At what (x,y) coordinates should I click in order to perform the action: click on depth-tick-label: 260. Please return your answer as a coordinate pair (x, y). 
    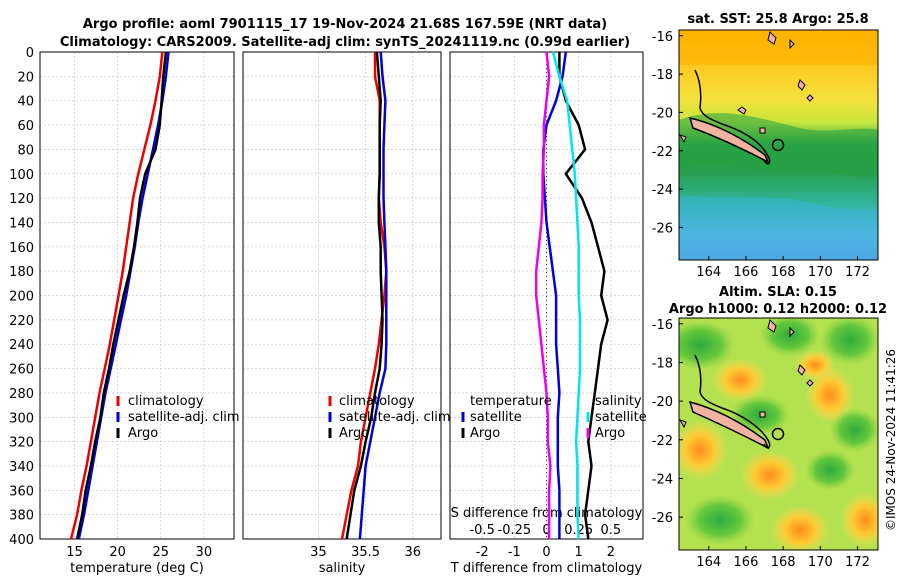
    Looking at the image, I should click on (21, 370).